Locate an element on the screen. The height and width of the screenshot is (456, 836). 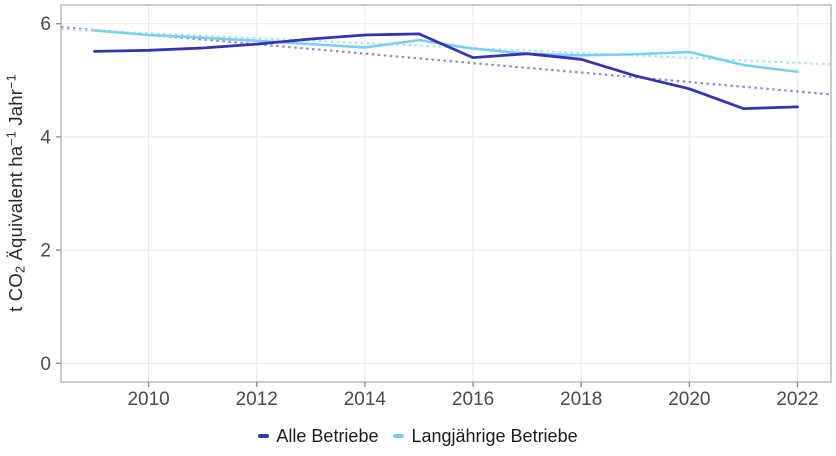
trendline-alle-betriebe-trend is located at coordinates (446, 61).